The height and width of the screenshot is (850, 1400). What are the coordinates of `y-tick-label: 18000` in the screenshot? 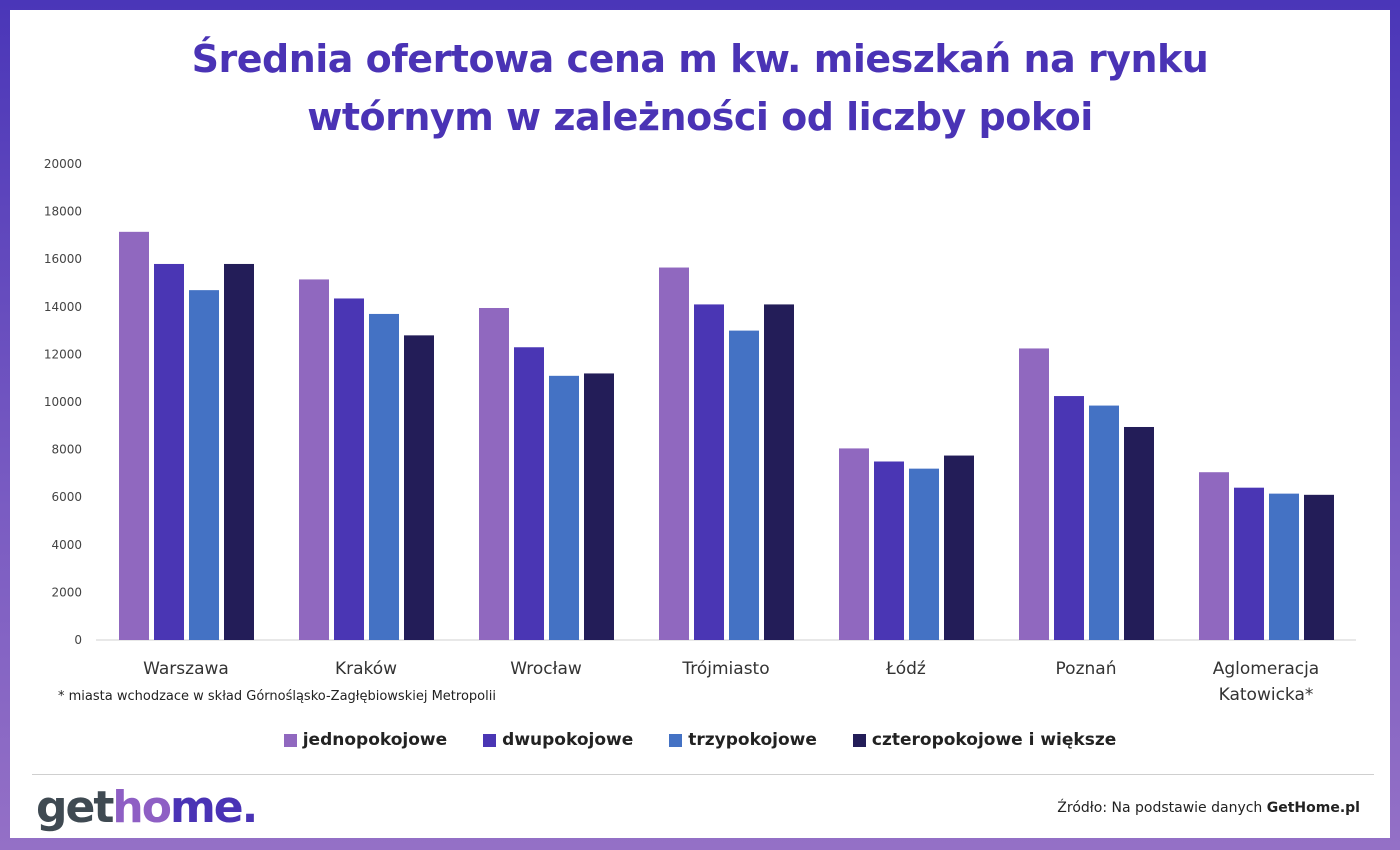 It's located at (63, 212).